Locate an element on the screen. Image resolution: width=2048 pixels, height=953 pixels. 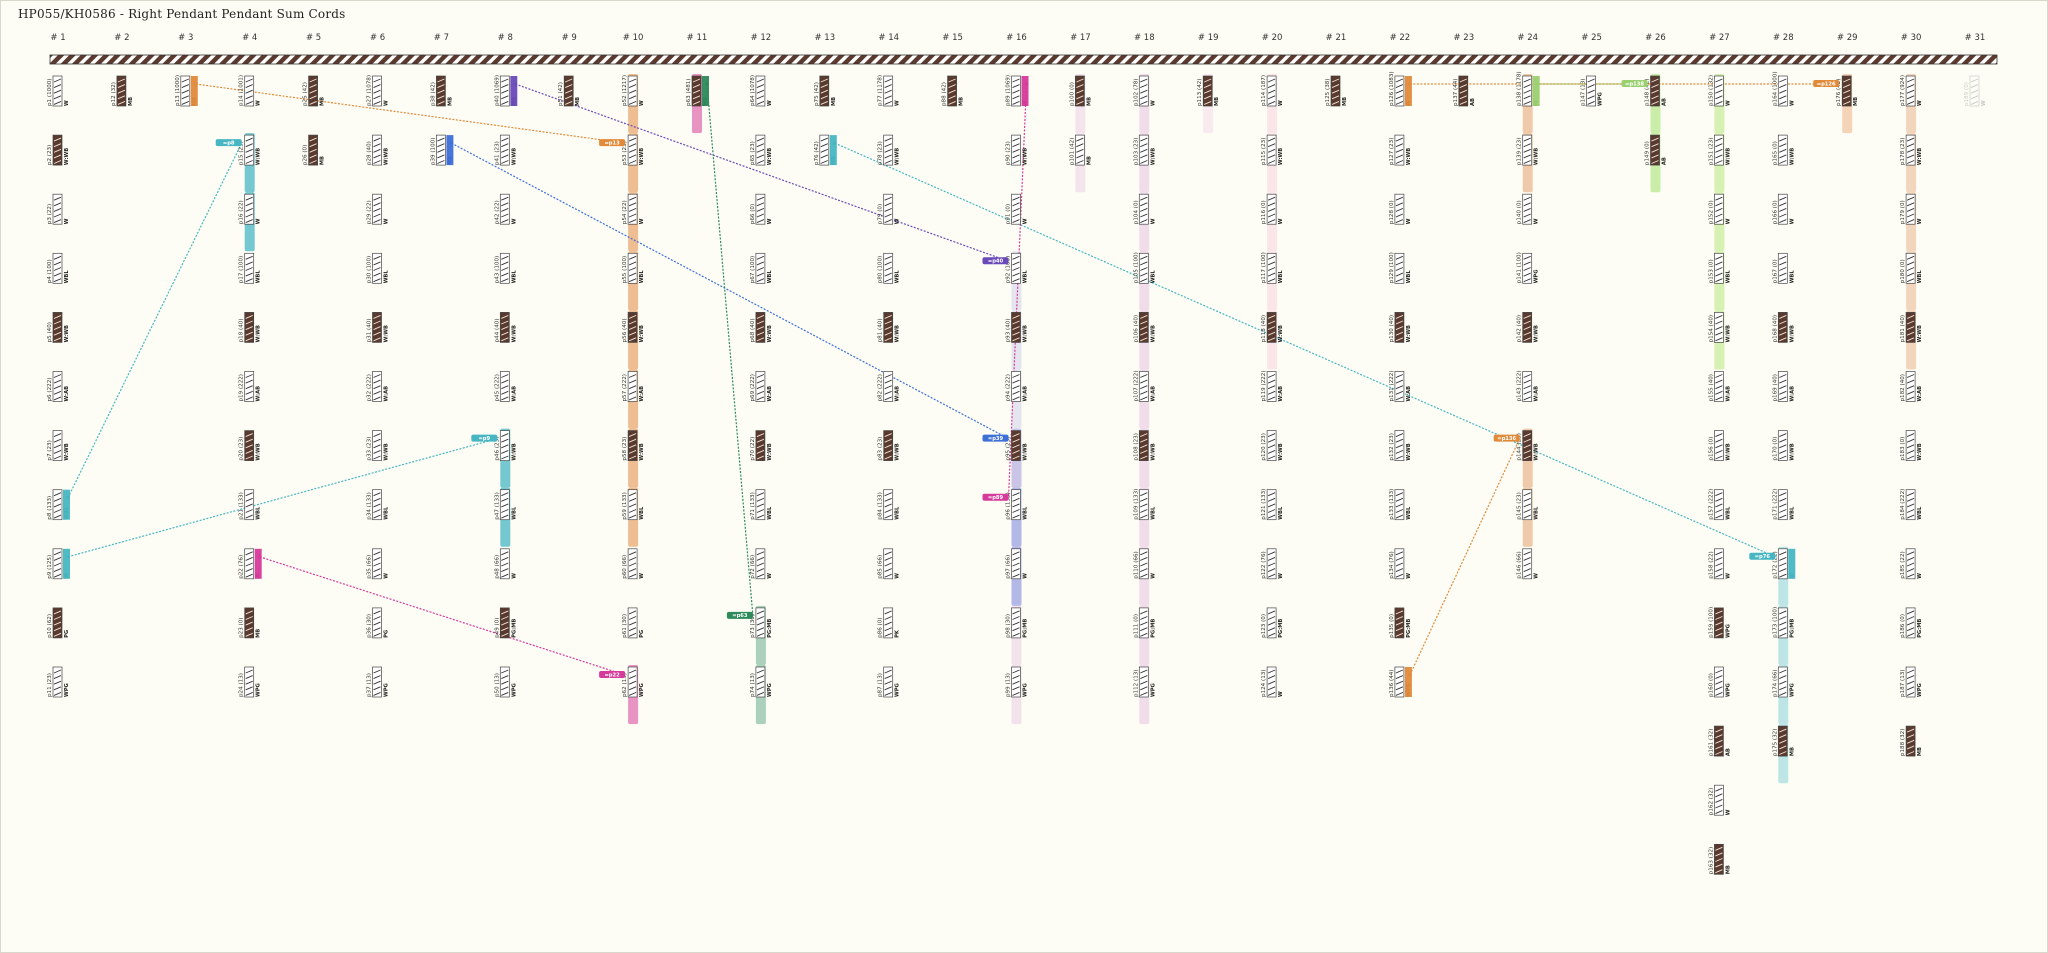
pendant-cord-p43: p43 (100) WBL is located at coordinates (505, 268).